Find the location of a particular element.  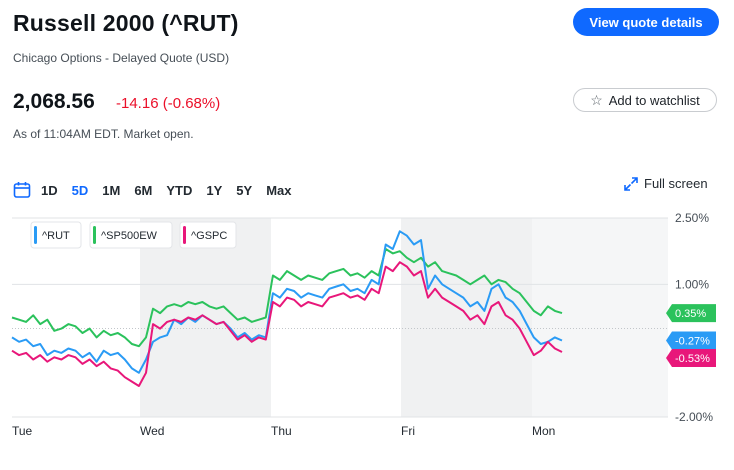

legend-label: ^SP500EW is located at coordinates (129, 236).